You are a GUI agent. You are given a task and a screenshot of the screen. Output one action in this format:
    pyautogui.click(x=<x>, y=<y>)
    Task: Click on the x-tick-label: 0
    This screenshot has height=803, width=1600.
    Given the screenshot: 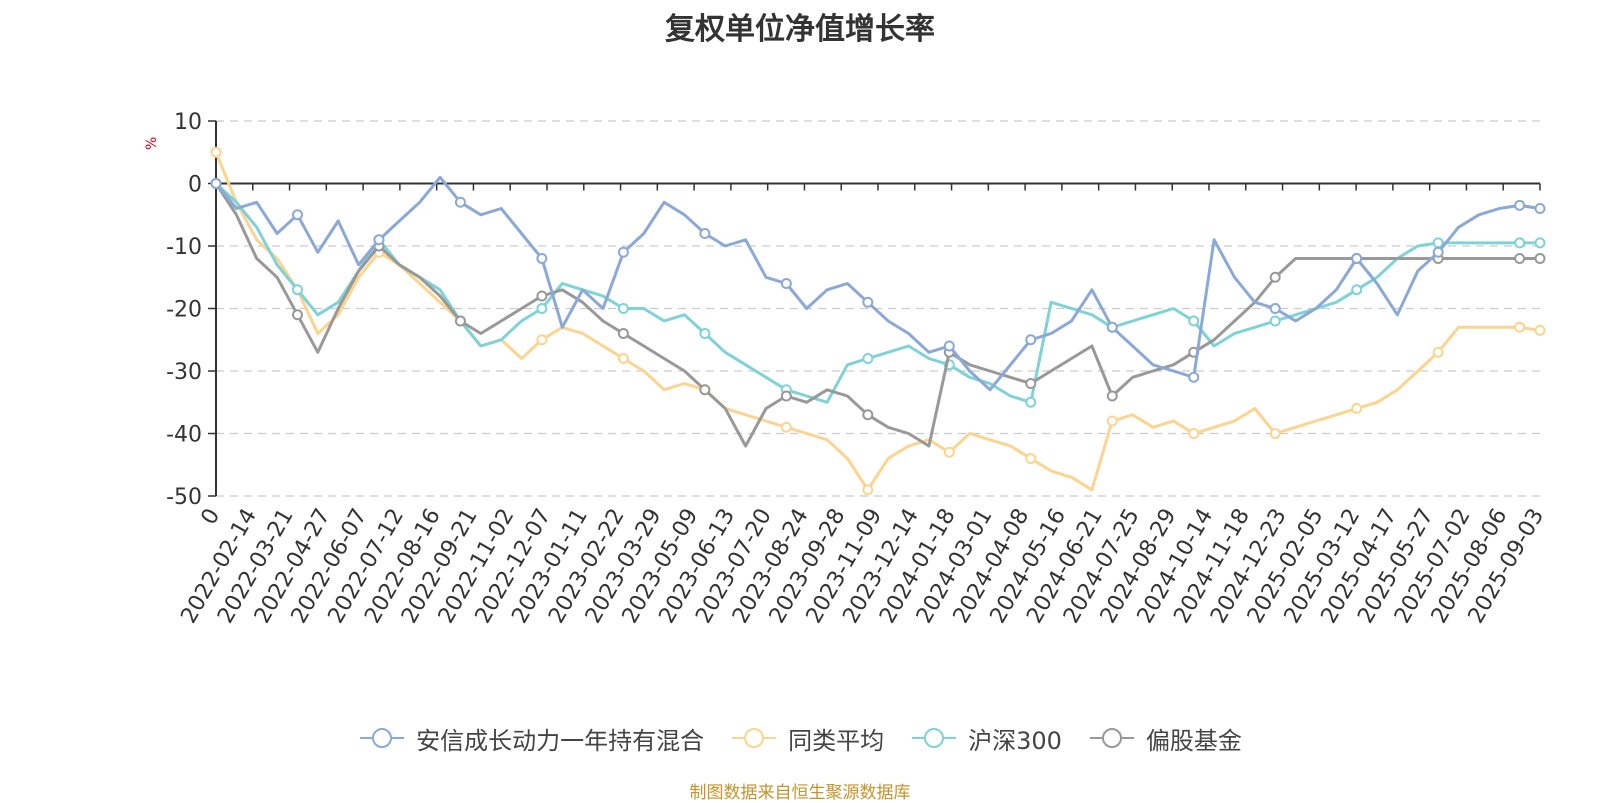 What is the action you would take?
    pyautogui.click(x=211, y=517)
    